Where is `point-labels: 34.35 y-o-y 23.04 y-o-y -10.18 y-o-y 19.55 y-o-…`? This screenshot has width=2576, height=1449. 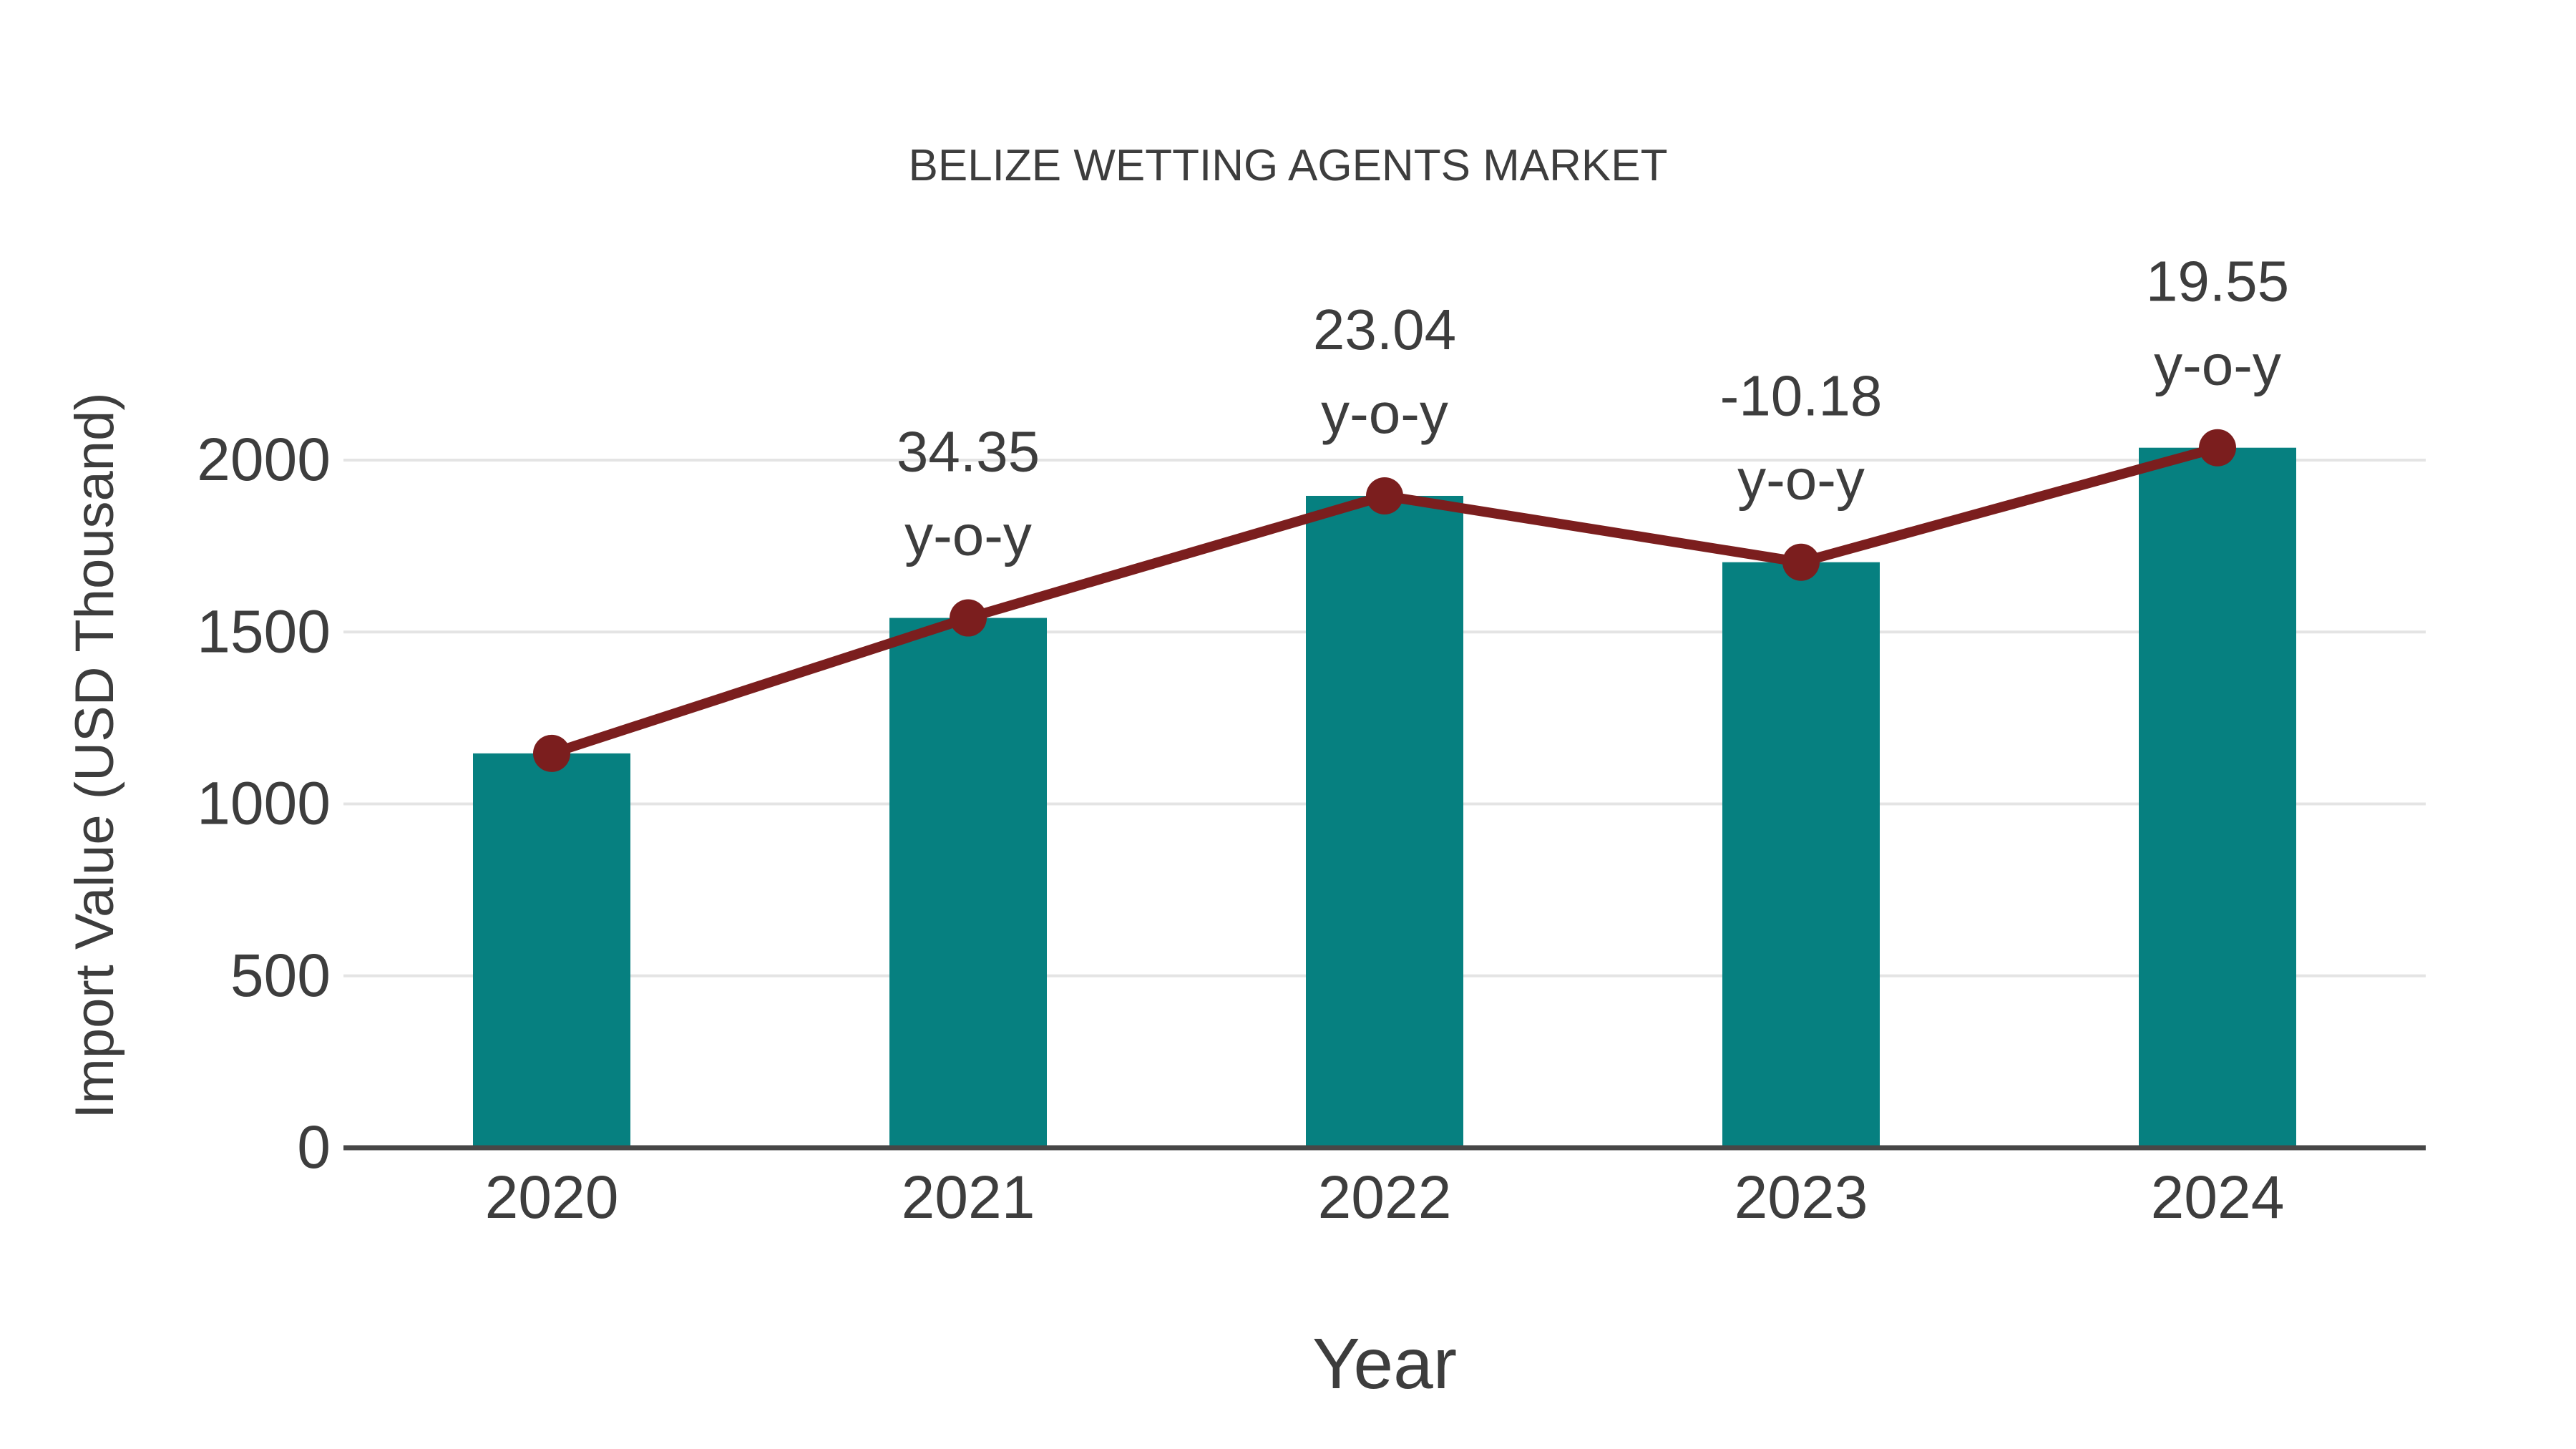
point-labels: 34.35 y-o-y 23.04 y-o-y -10.18 y-o-y 19.55 y-o-… is located at coordinates (1593, 408).